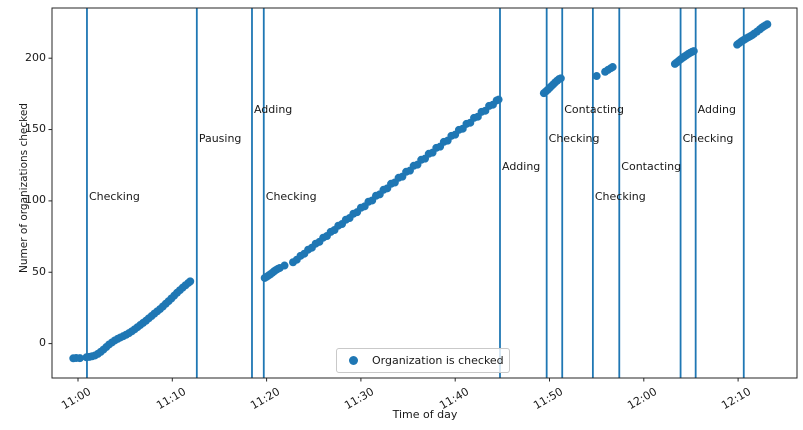 Image resolution: width=803 pixels, height=430 pixels. Describe the element at coordinates (353, 360) in the screenshot. I see `legend-marker-icon` at that location.